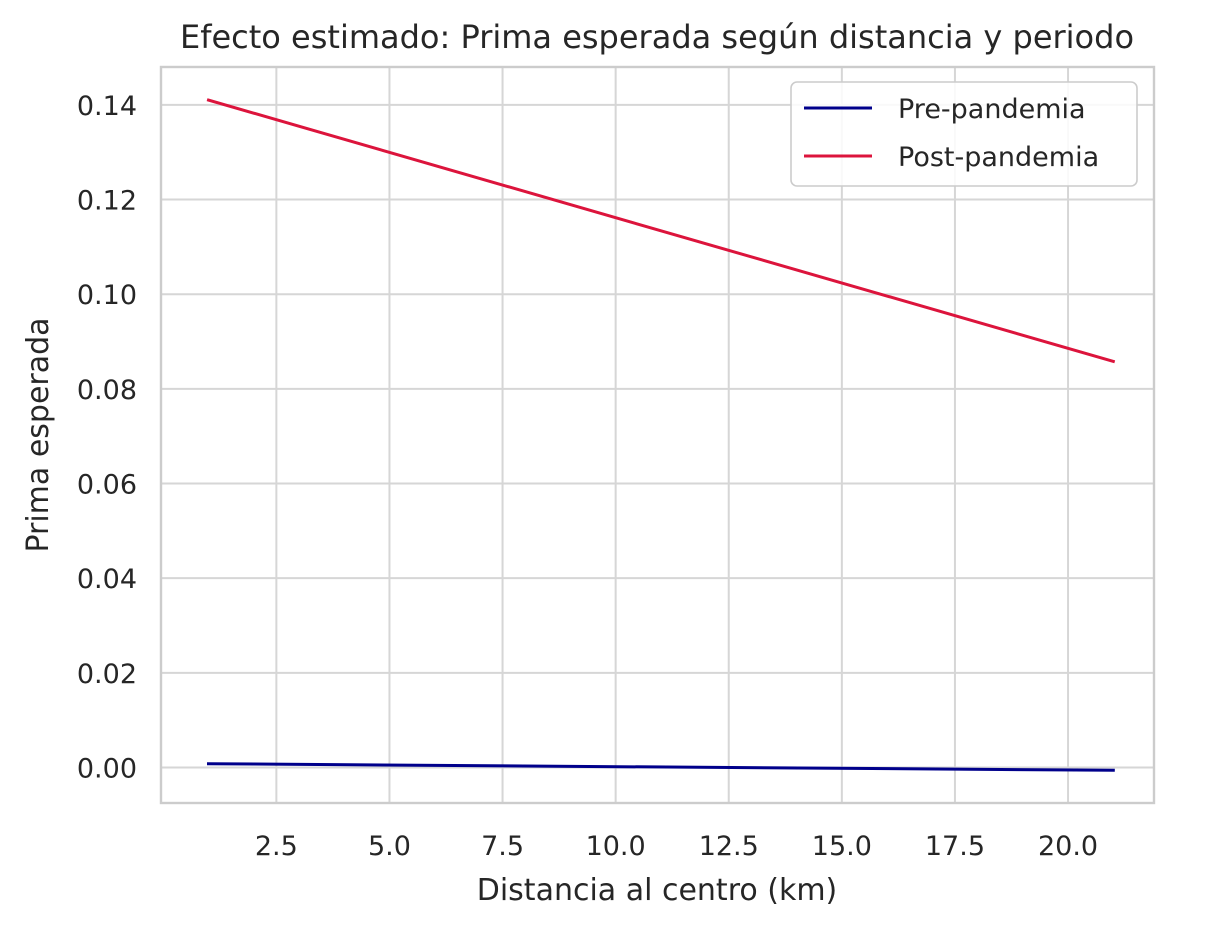 This screenshot has width=1224, height=936. I want to click on x-tick-label: 12.5, so click(729, 846).